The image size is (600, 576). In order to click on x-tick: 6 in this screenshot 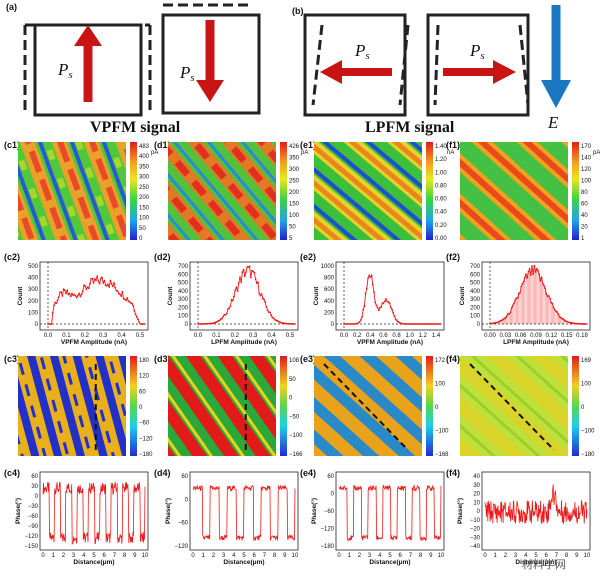, I will do `click(547, 556)`.